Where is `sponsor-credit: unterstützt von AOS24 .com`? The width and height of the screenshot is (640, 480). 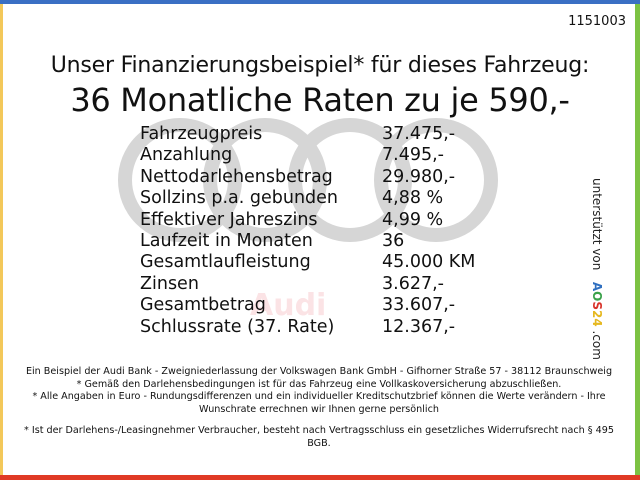
sponsor-credit: unterstützt von AOS24 .com is located at coordinates (597, 269).